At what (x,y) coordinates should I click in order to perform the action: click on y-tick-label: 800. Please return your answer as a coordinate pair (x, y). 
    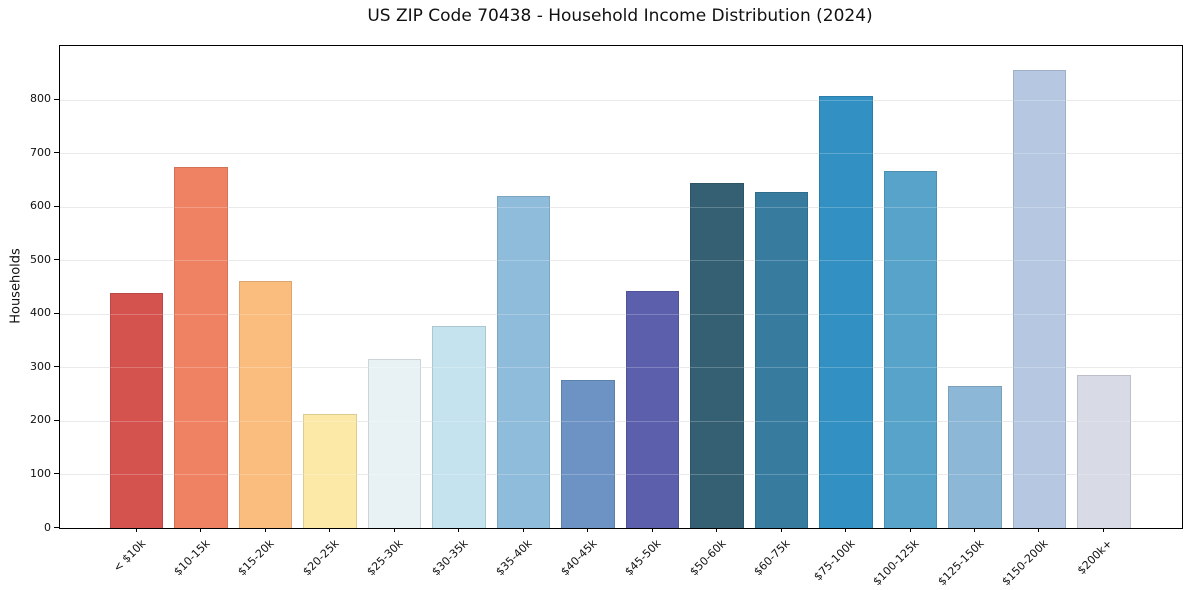
    Looking at the image, I should click on (40, 99).